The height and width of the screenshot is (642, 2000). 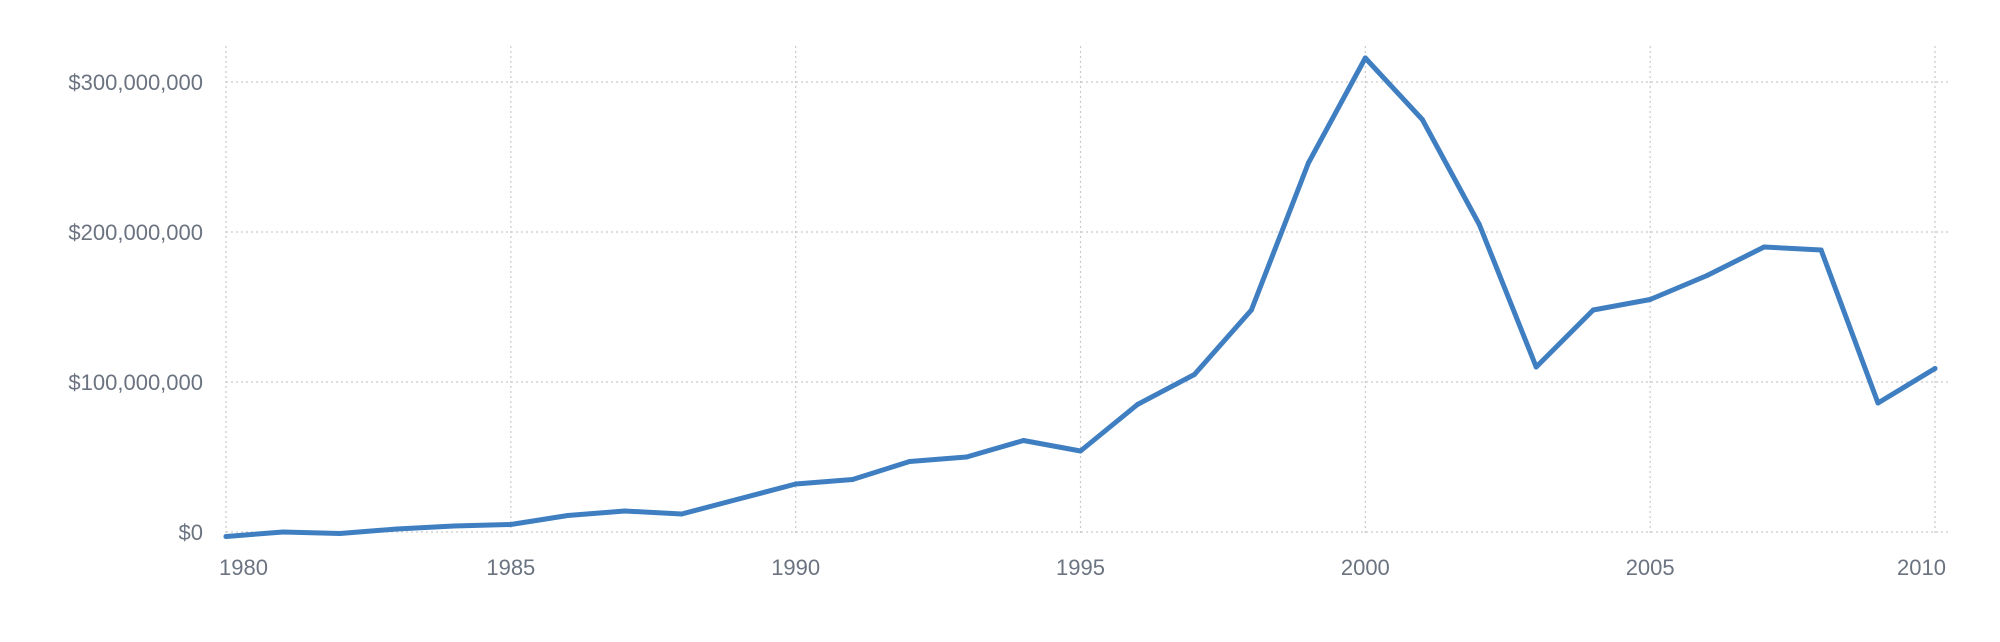 I want to click on y-tick-label: $0, so click(x=191, y=532).